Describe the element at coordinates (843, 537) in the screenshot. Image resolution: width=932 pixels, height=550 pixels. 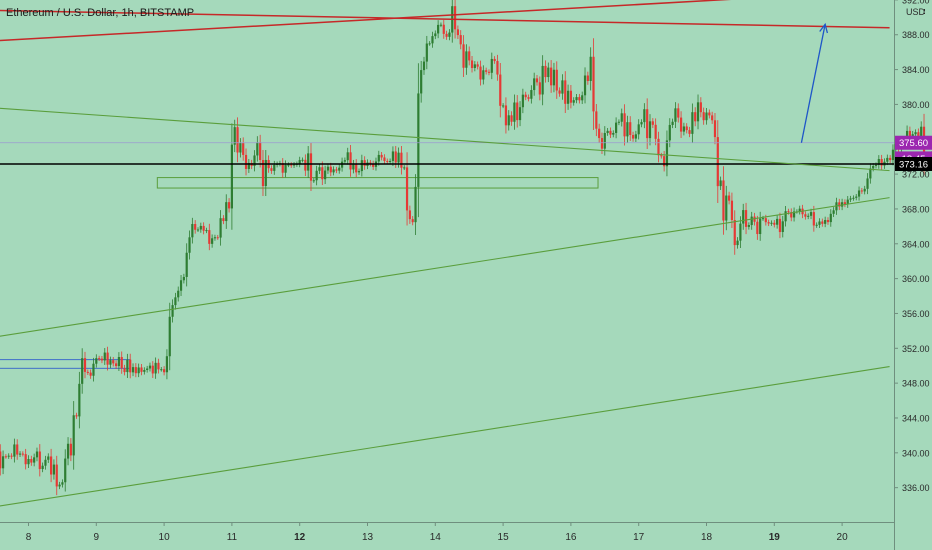
I see `x-tick-label: 20` at that location.